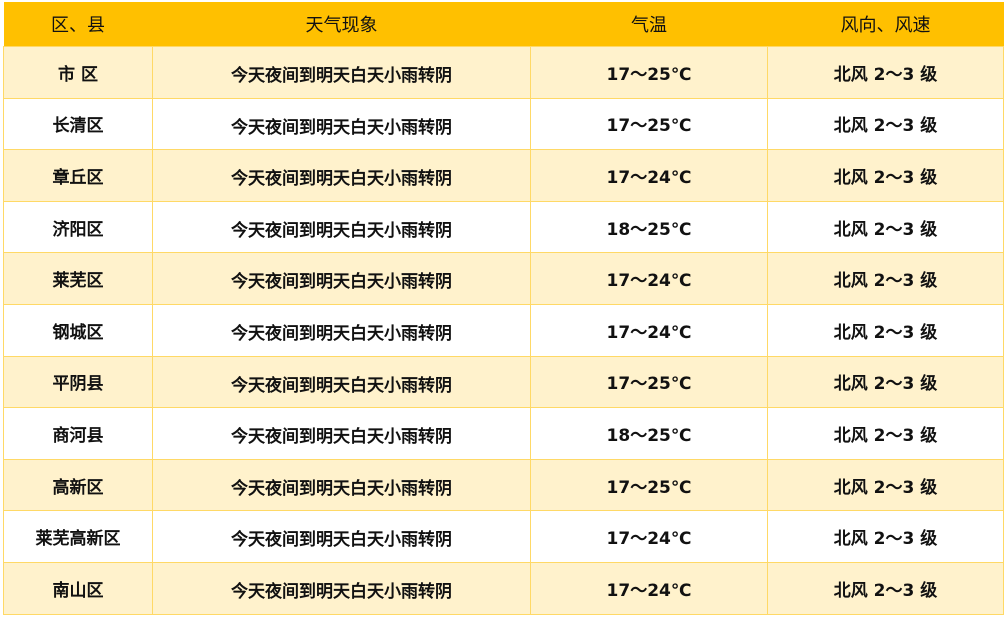  I want to click on district-cell: 商河县, so click(78, 433).